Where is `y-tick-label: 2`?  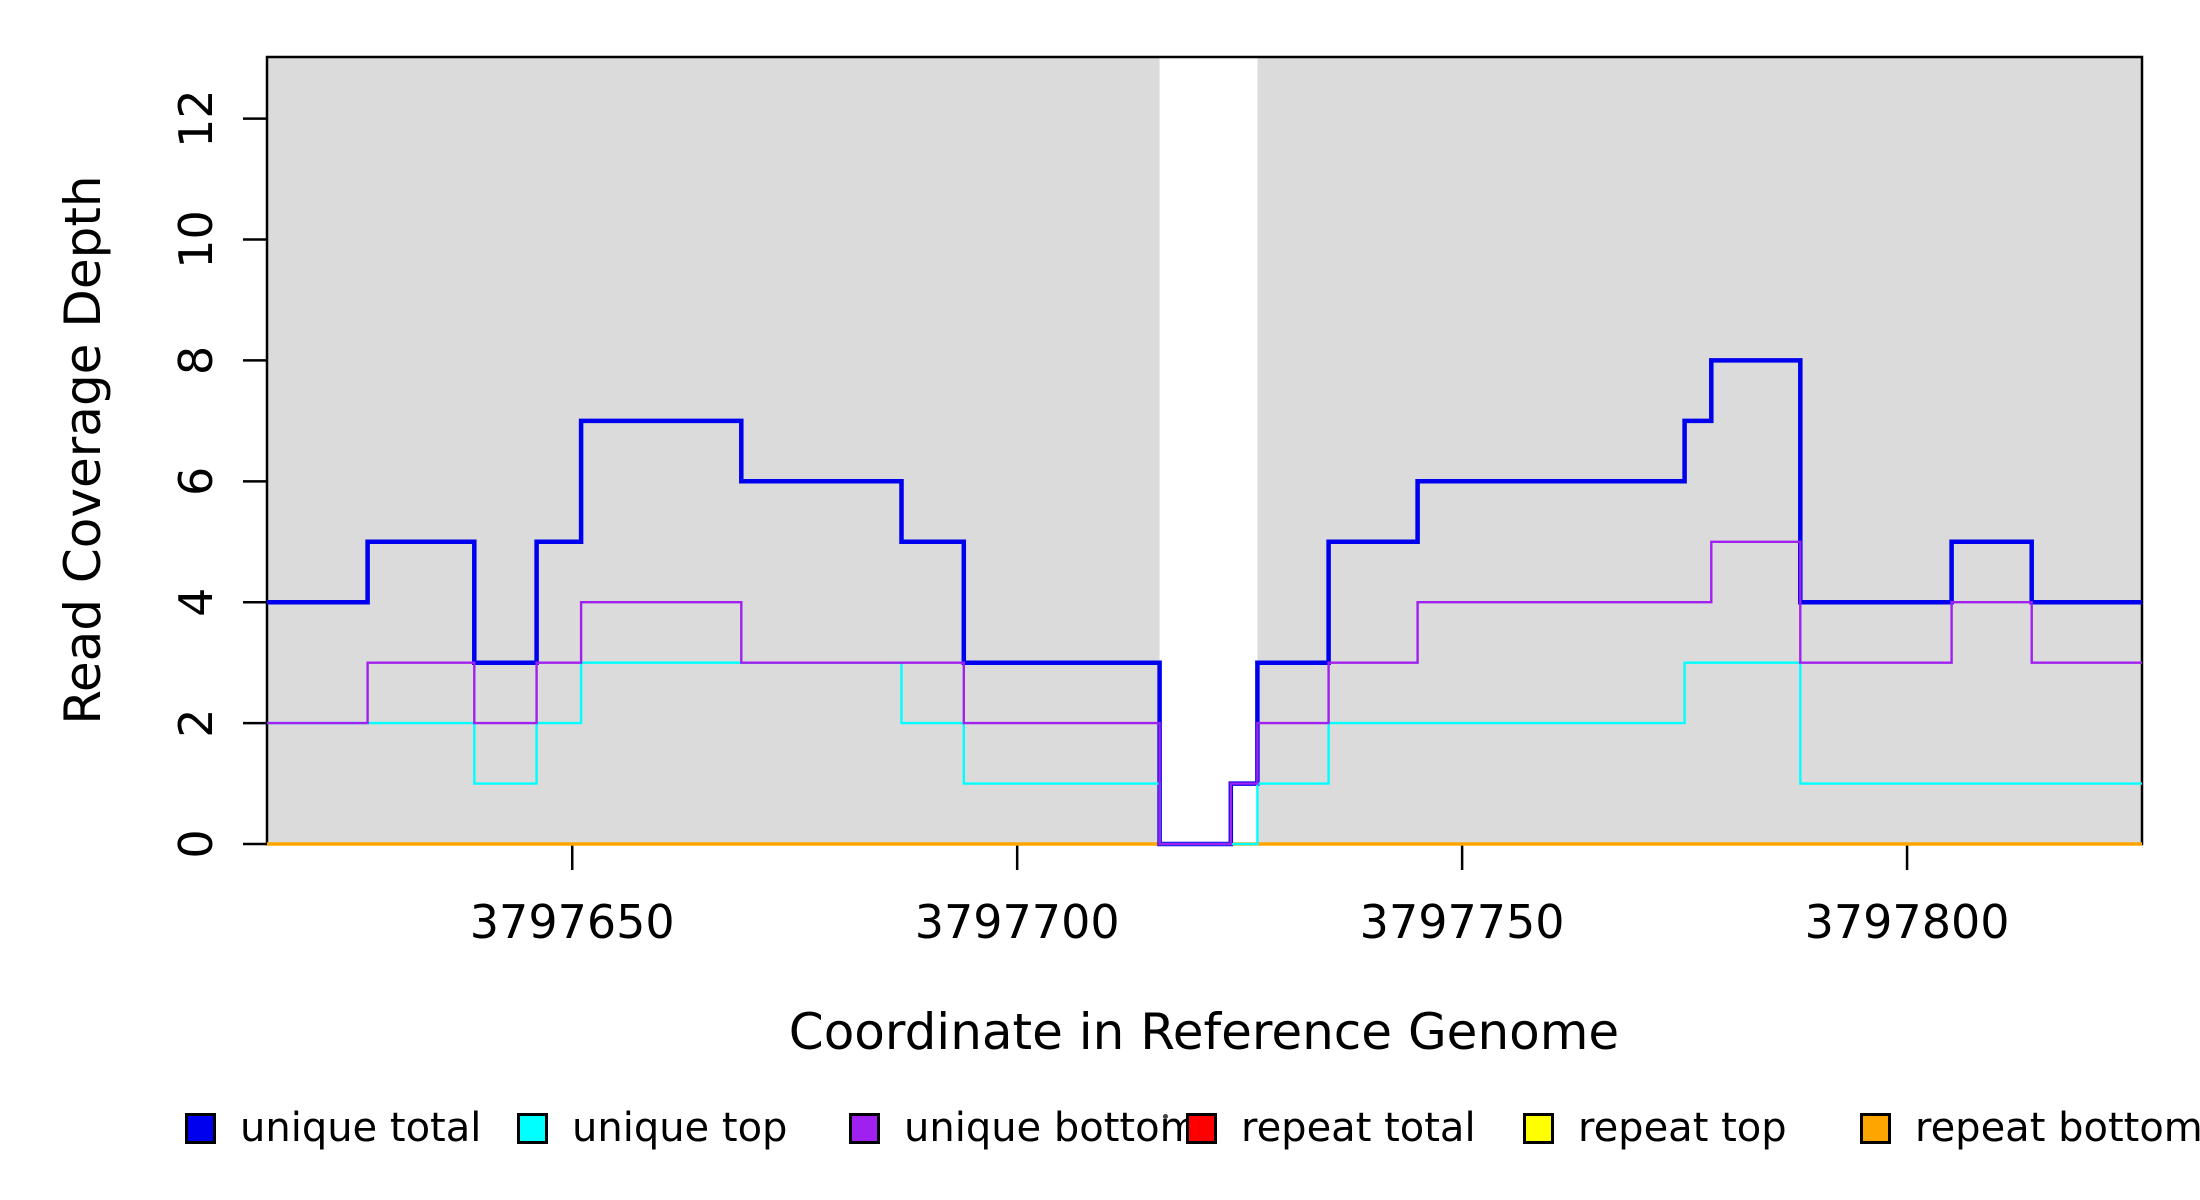
y-tick-label: 2 is located at coordinates (196, 722).